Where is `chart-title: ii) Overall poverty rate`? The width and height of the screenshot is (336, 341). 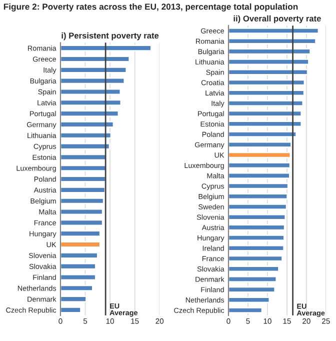 chart-title: ii) Overall poverty rate is located at coordinates (277, 19).